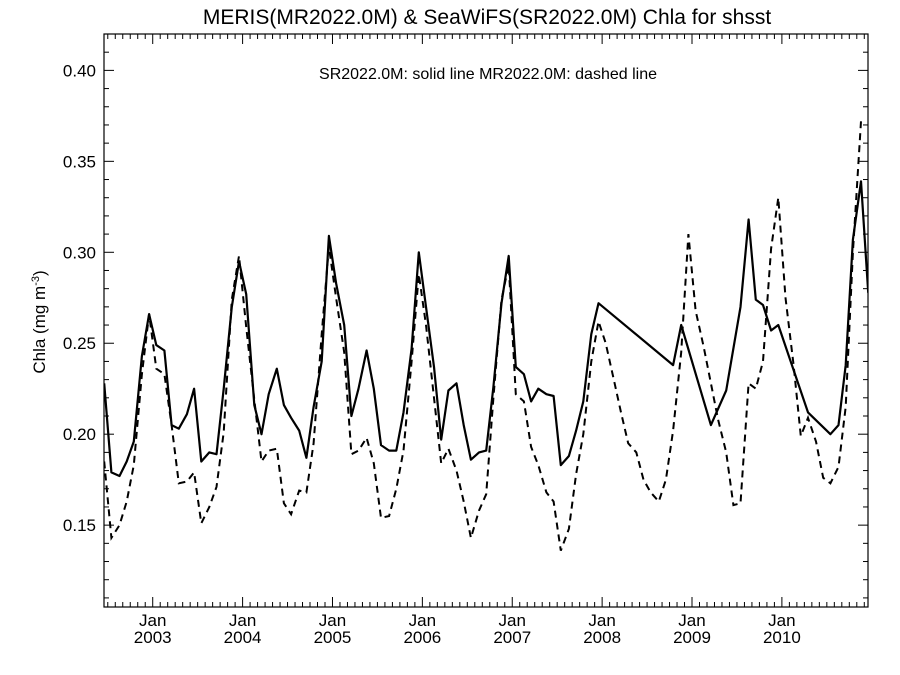 This screenshot has width=900, height=675. What do you see at coordinates (79, 525) in the screenshot?
I see `y-tick-label: 0.15` at bounding box center [79, 525].